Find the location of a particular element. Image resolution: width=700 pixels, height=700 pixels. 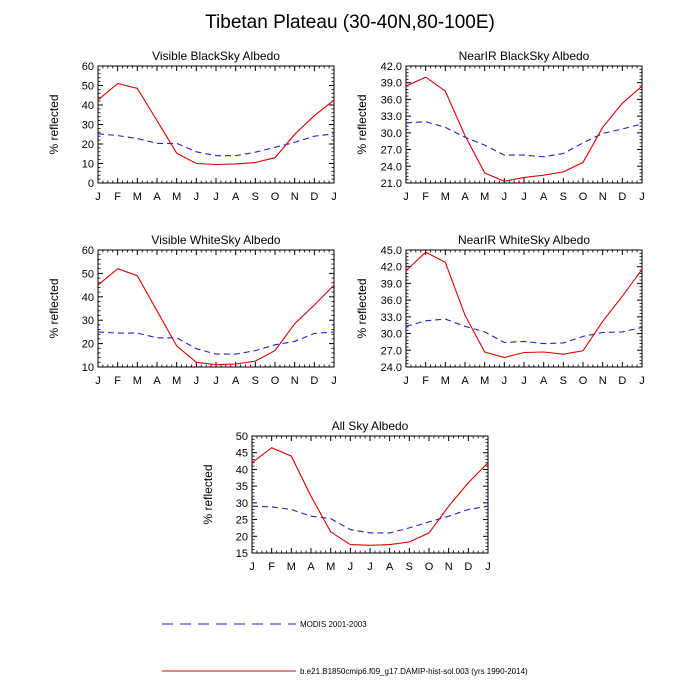

panel-title: Visible WhiteSky Albedo is located at coordinates (216, 240).